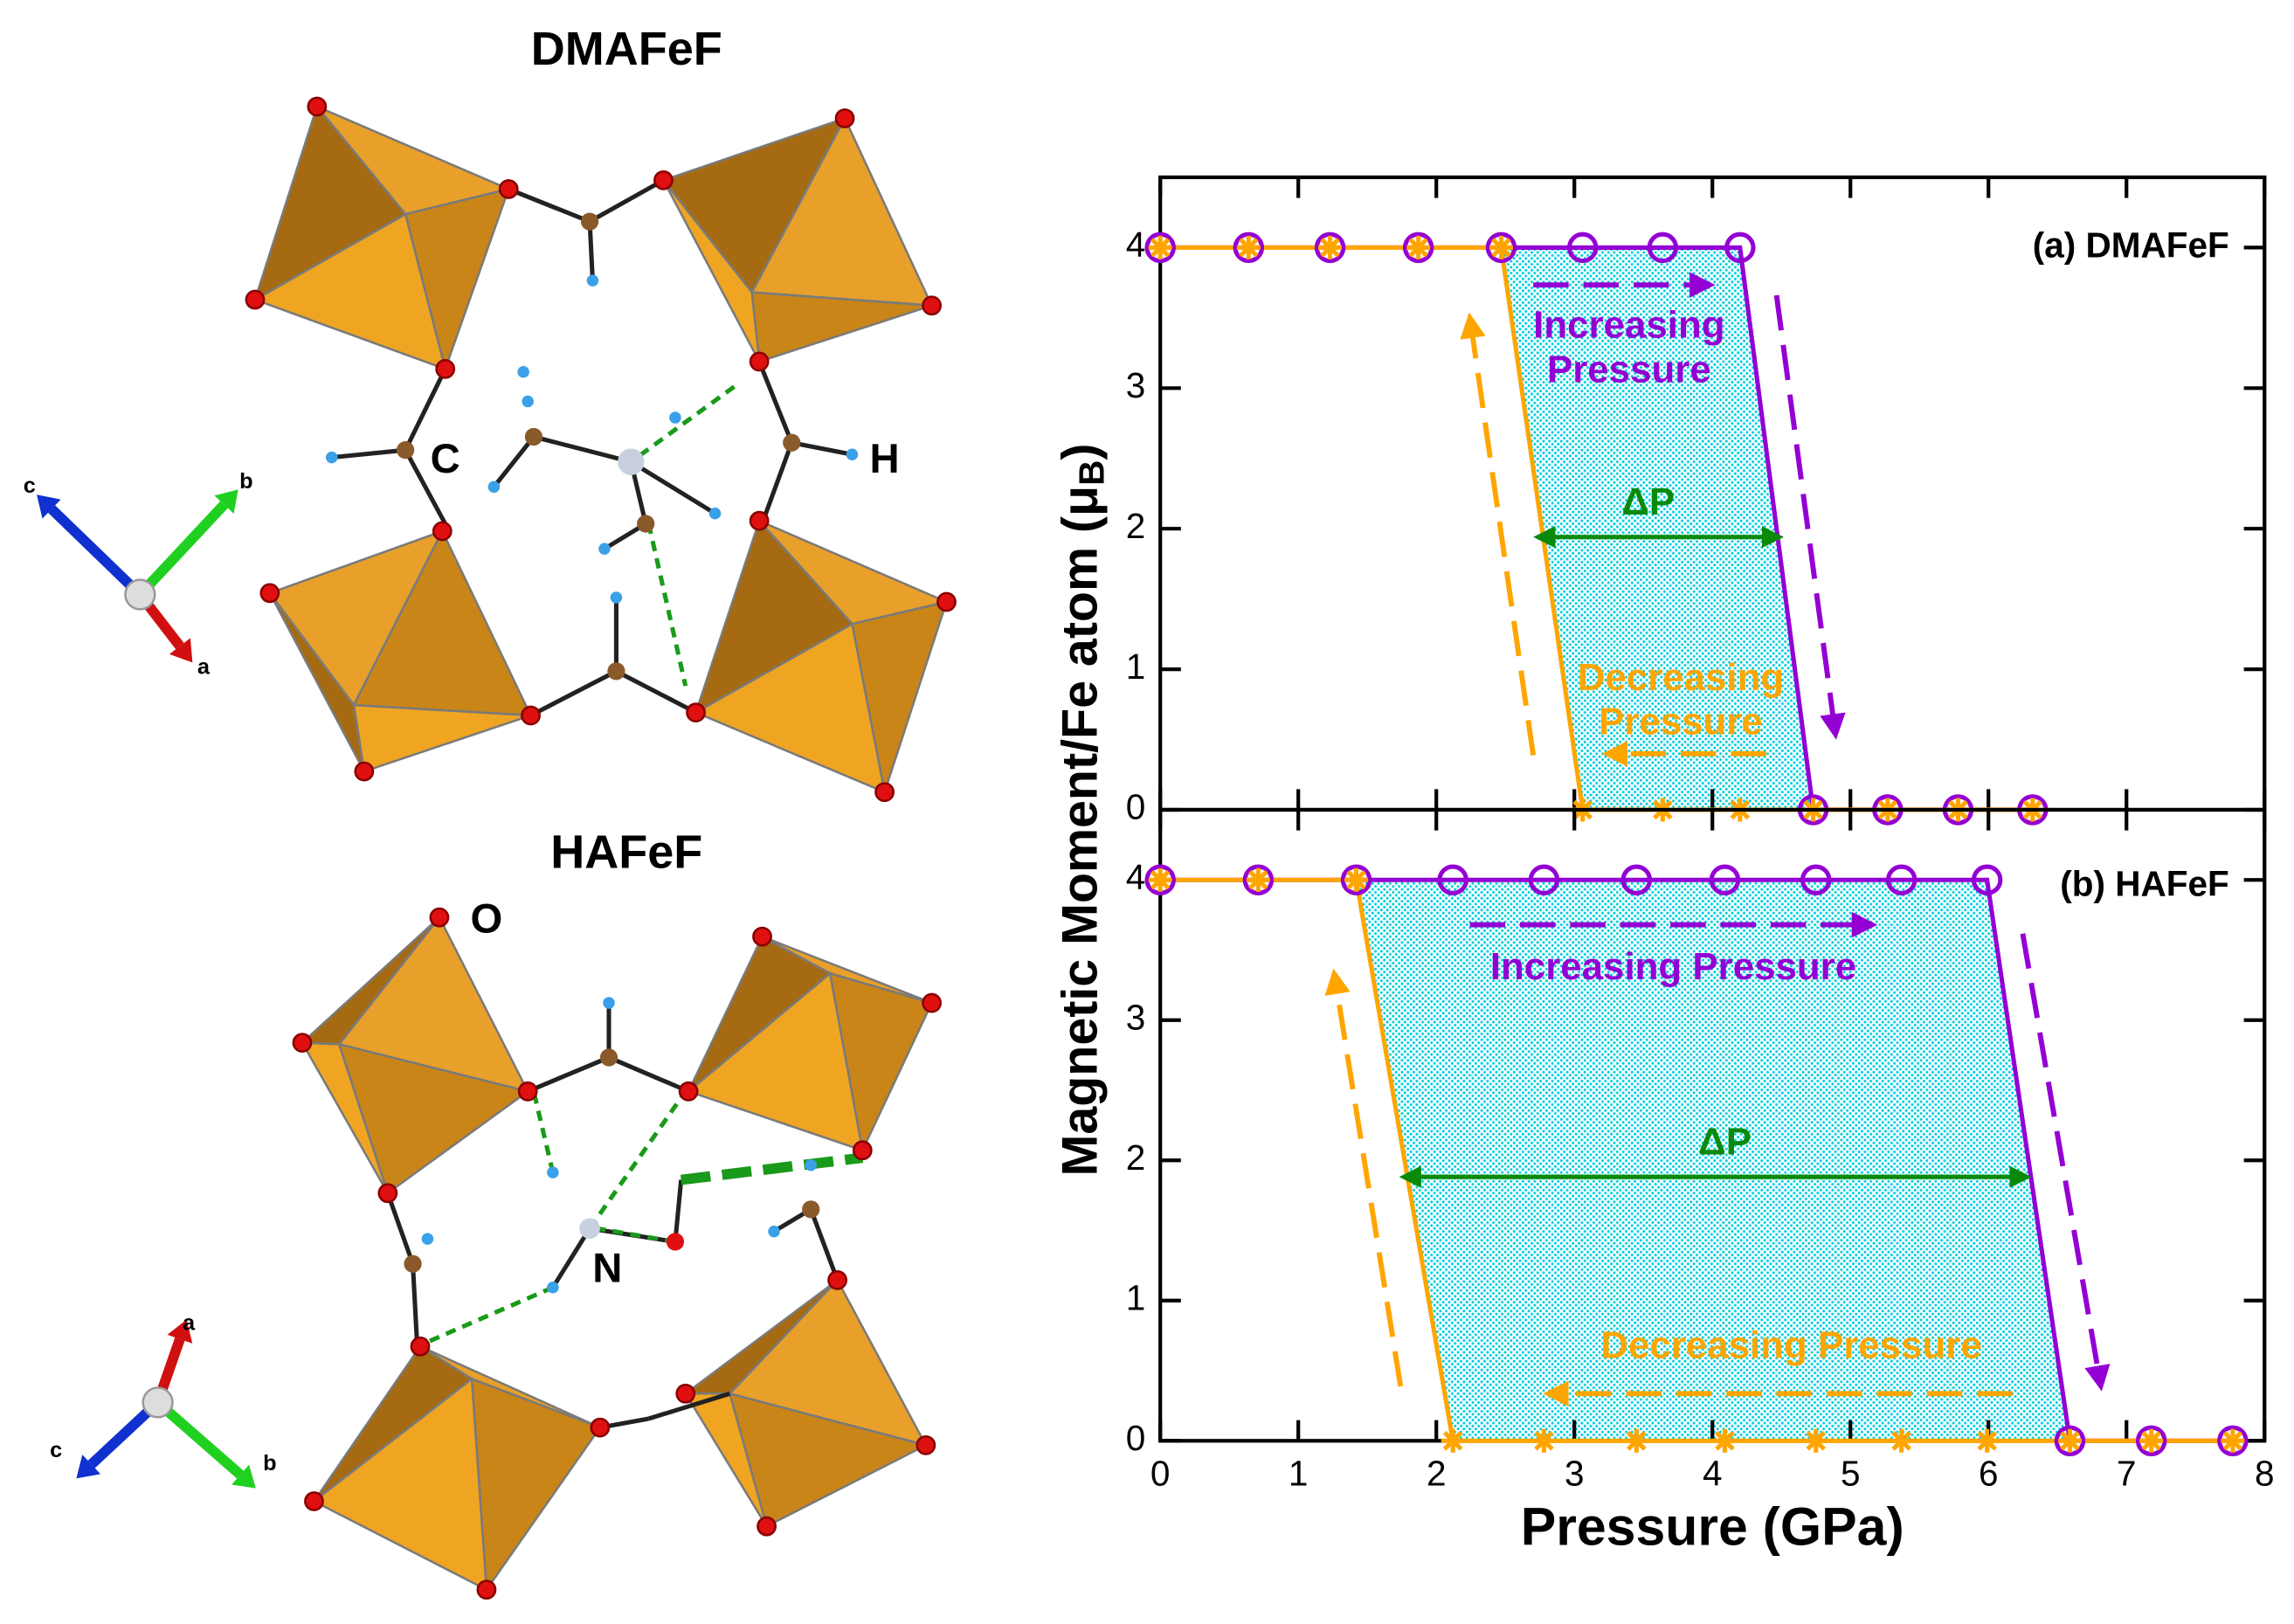 This screenshot has width=2294, height=1624. What do you see at coordinates (626, 852) in the screenshot?
I see `structure-title: HAFeF` at bounding box center [626, 852].